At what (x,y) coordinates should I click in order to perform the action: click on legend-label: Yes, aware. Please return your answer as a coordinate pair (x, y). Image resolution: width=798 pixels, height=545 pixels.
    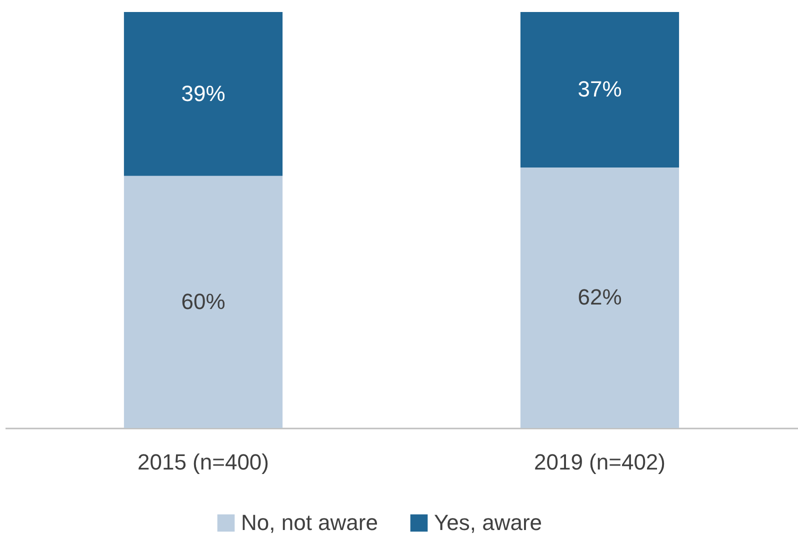
    Looking at the image, I should click on (488, 522).